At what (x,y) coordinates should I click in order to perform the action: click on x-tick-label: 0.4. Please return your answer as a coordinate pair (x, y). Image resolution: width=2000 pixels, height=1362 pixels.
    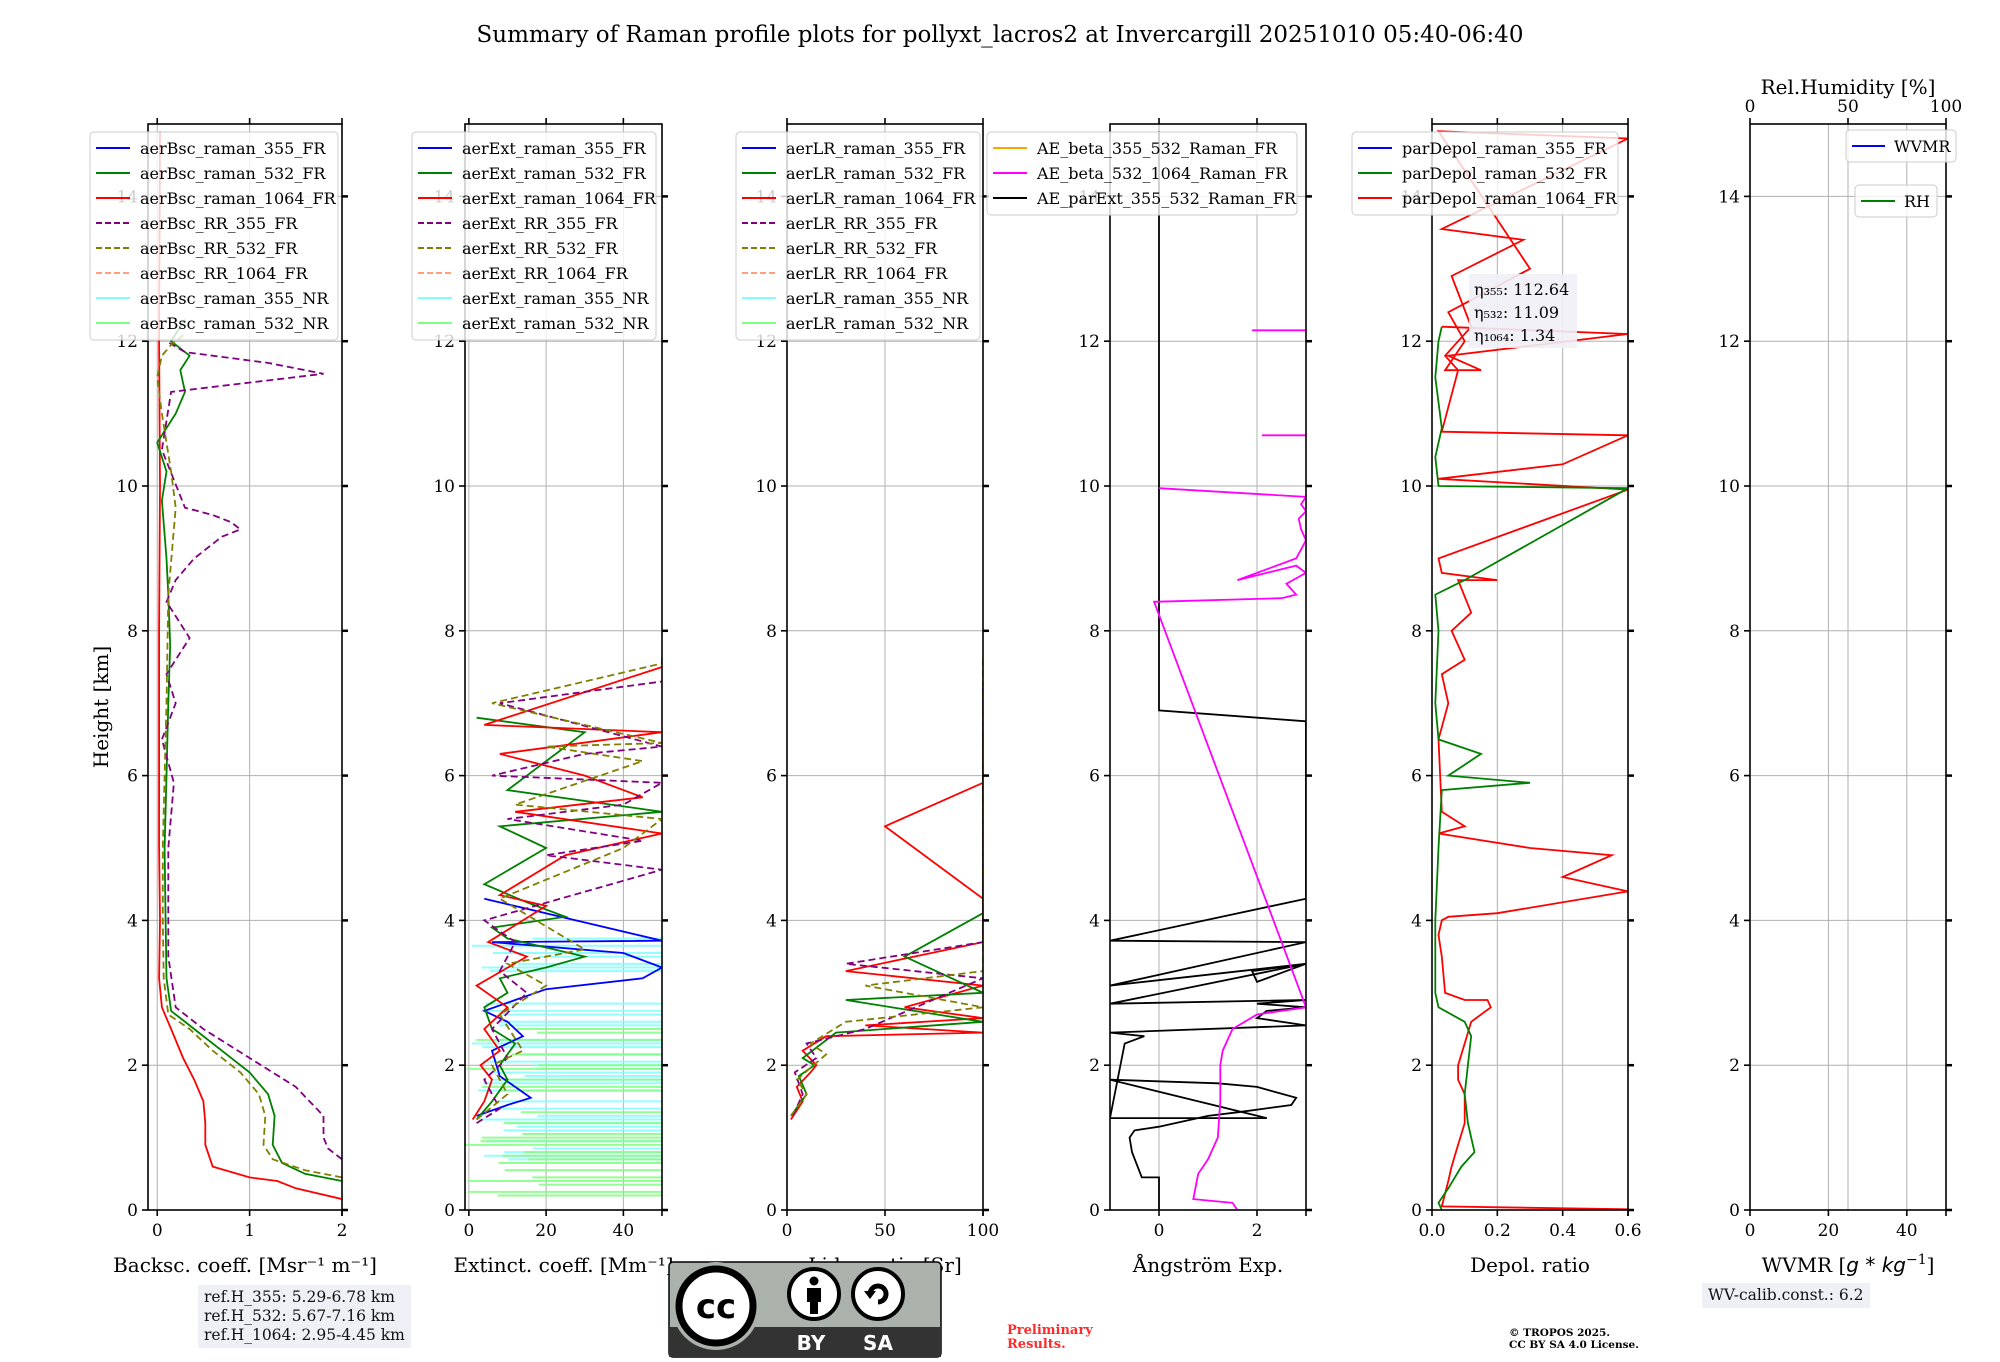
    Looking at the image, I should click on (1562, 1231).